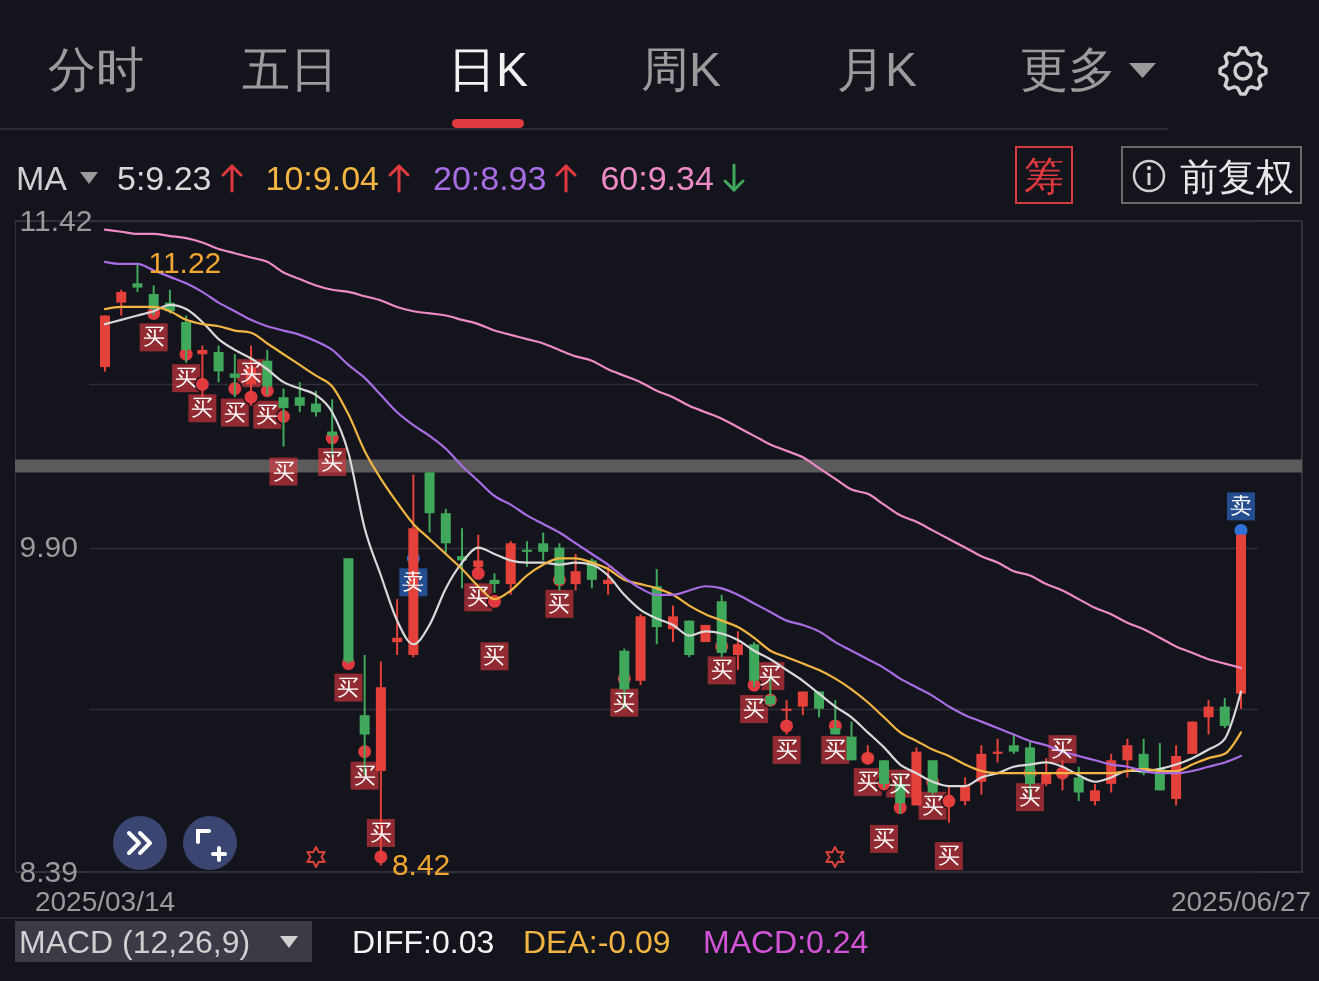 The height and width of the screenshot is (981, 1319). What do you see at coordinates (48, 871) in the screenshot?
I see `y-tick-label: 8.39` at bounding box center [48, 871].